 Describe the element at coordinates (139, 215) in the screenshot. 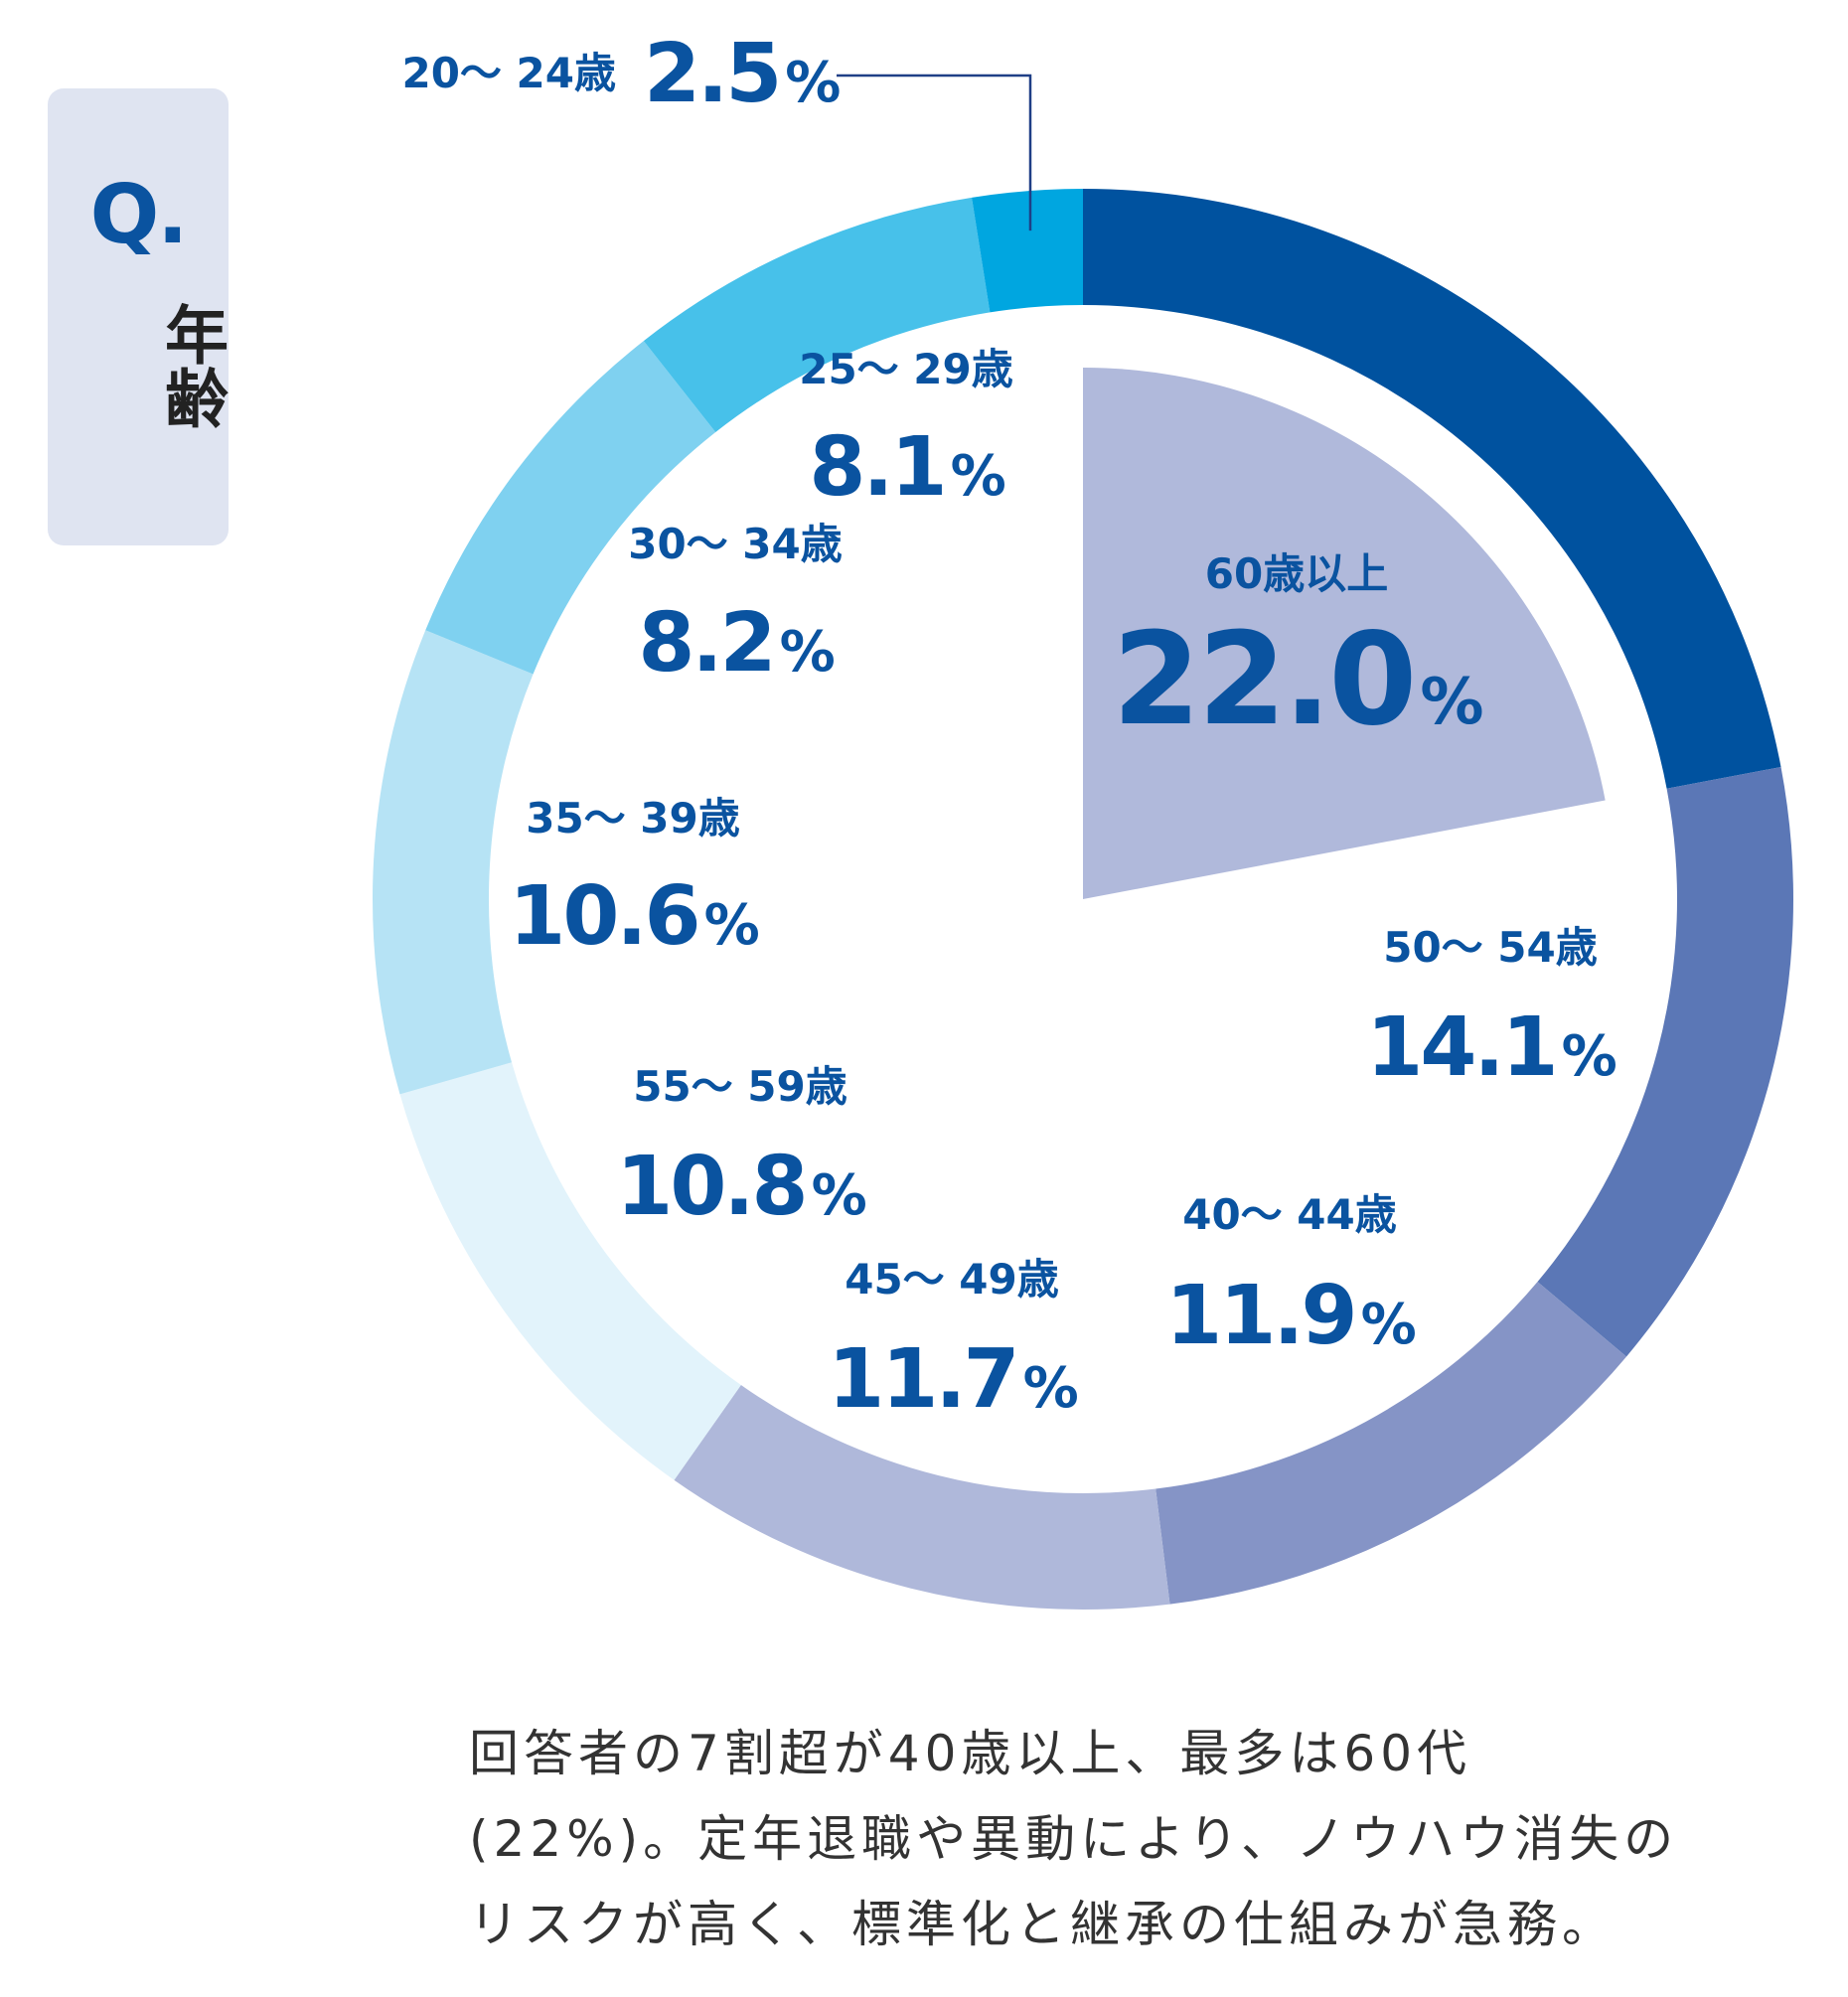

I see `question-mark: Q.` at that location.